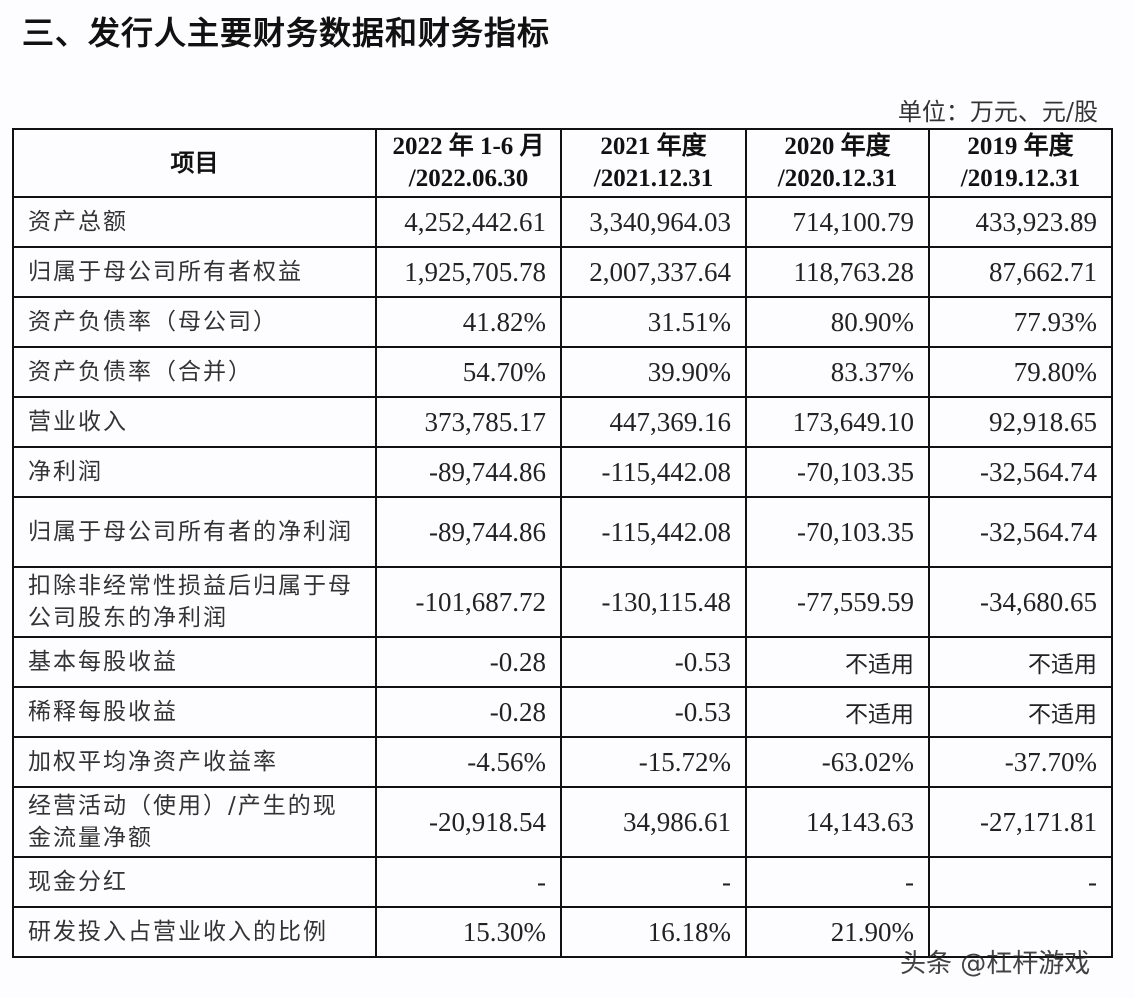 The height and width of the screenshot is (998, 1134). Describe the element at coordinates (468, 222) in the screenshot. I see `row-value: 4,252,442.61` at that location.